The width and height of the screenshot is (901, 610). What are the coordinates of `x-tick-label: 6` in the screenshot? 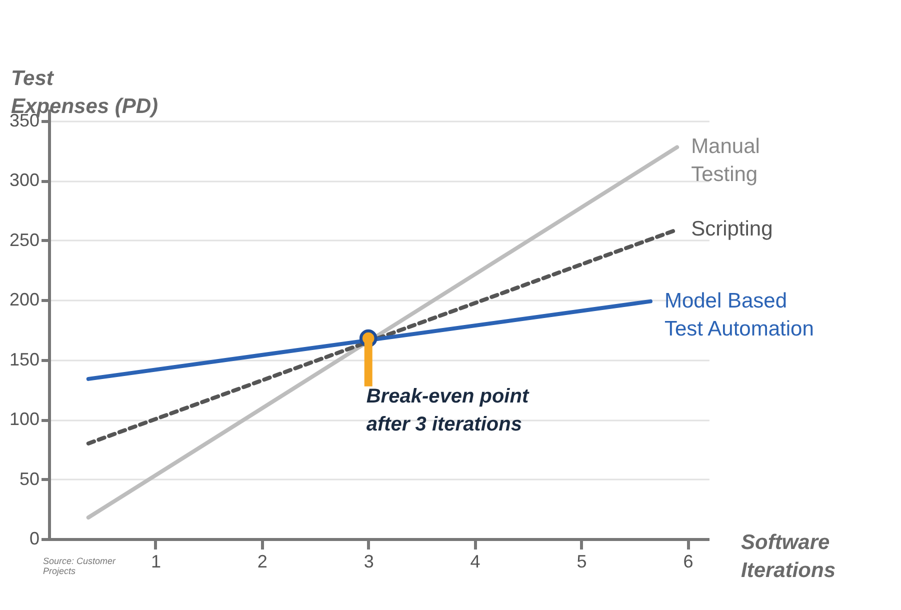 It's located at (688, 562).